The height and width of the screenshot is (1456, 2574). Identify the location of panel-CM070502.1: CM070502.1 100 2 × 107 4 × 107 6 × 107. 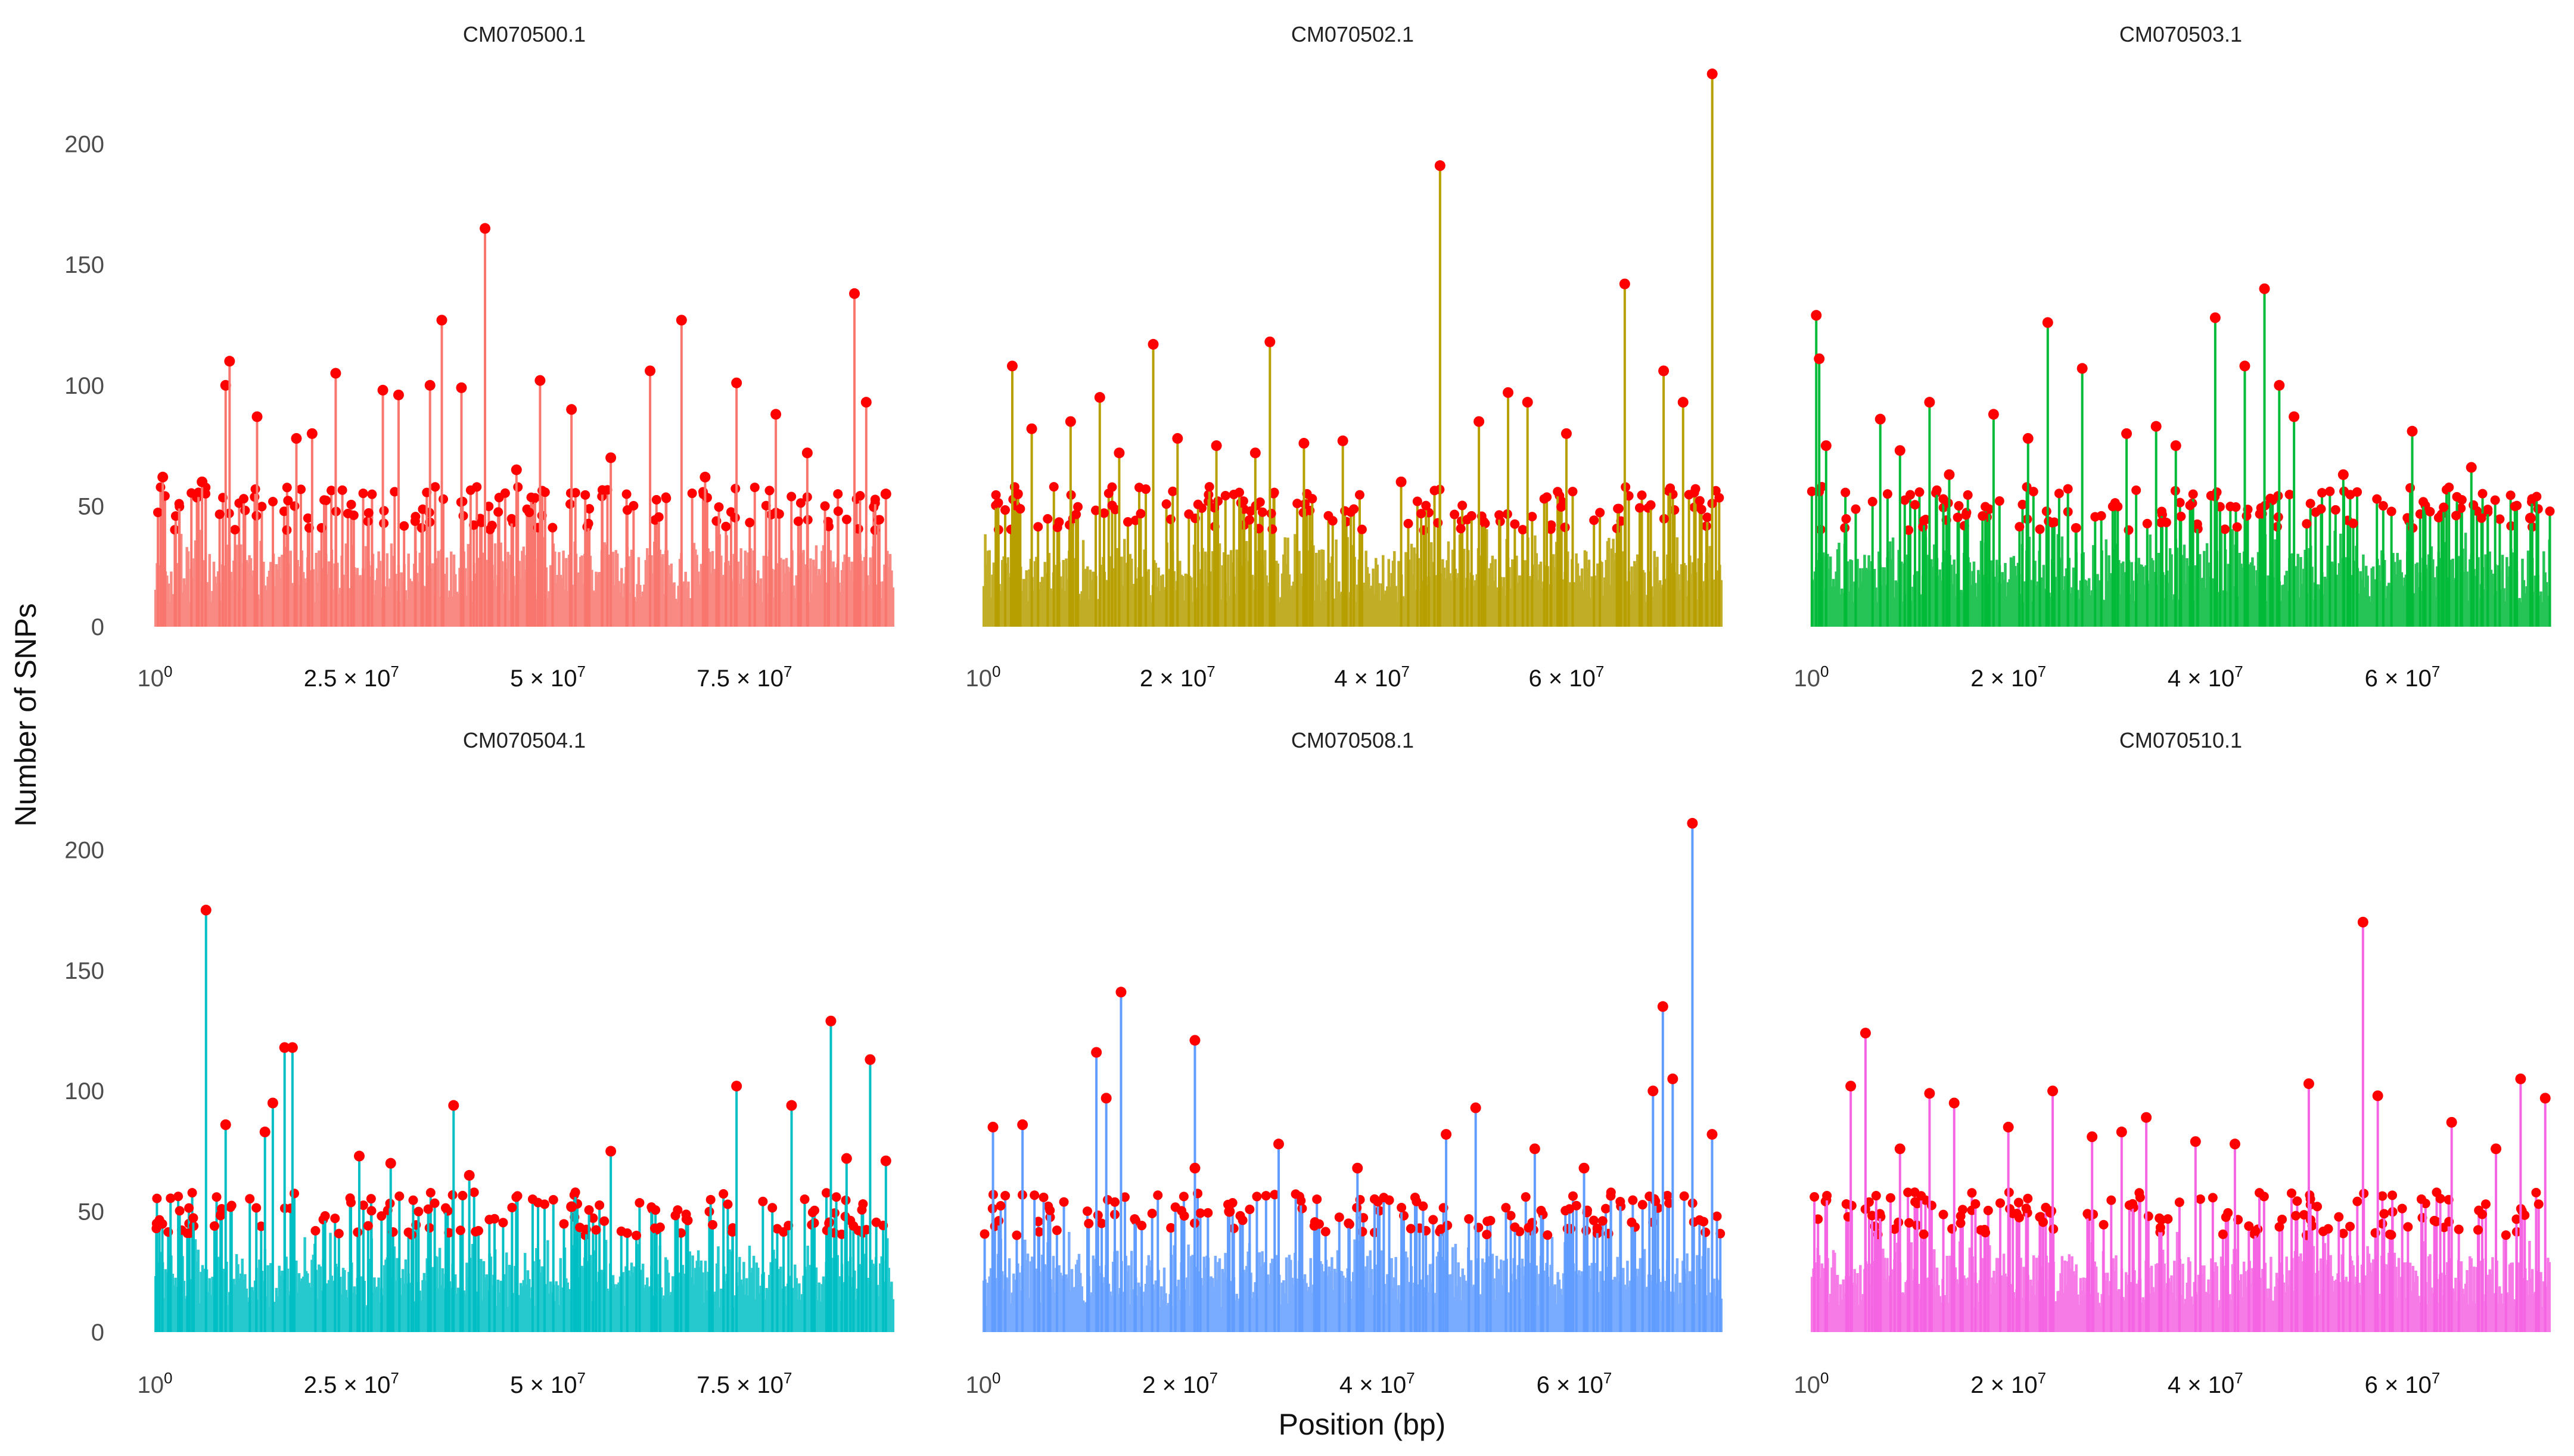
(1345, 357).